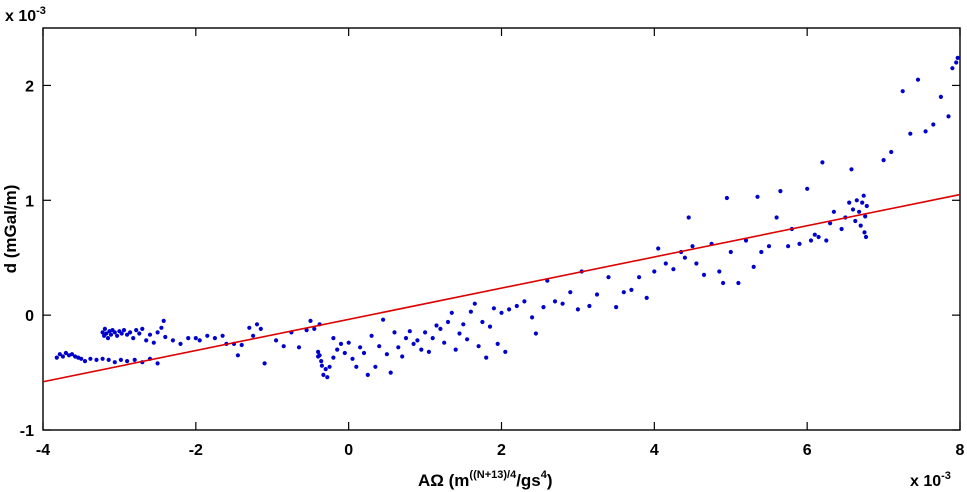 The height and width of the screenshot is (492, 967). Describe the element at coordinates (930, 480) in the screenshot. I see `x-multiplier: x 10-3` at that location.